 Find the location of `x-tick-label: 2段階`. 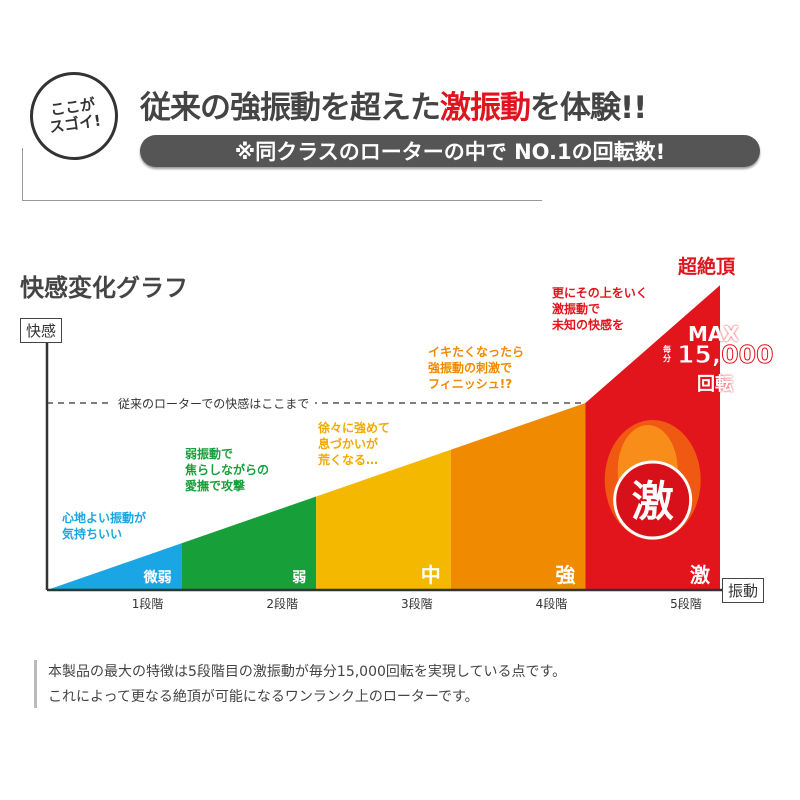

x-tick-label: 2段階 is located at coordinates (282, 603).